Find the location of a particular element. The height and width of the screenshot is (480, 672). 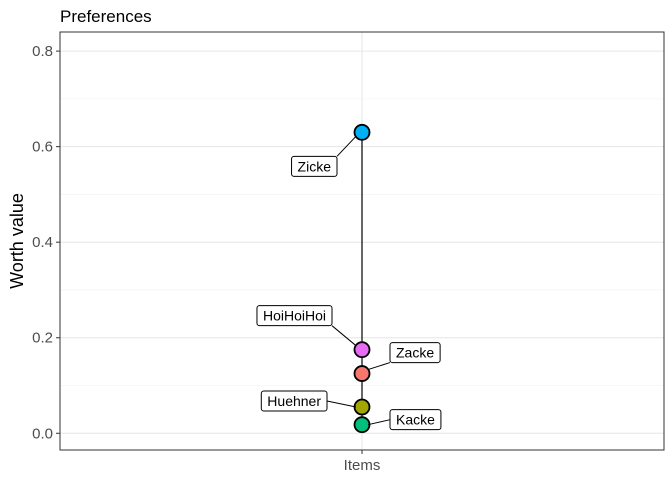

point-label-huehner: Huehner is located at coordinates (294, 401).